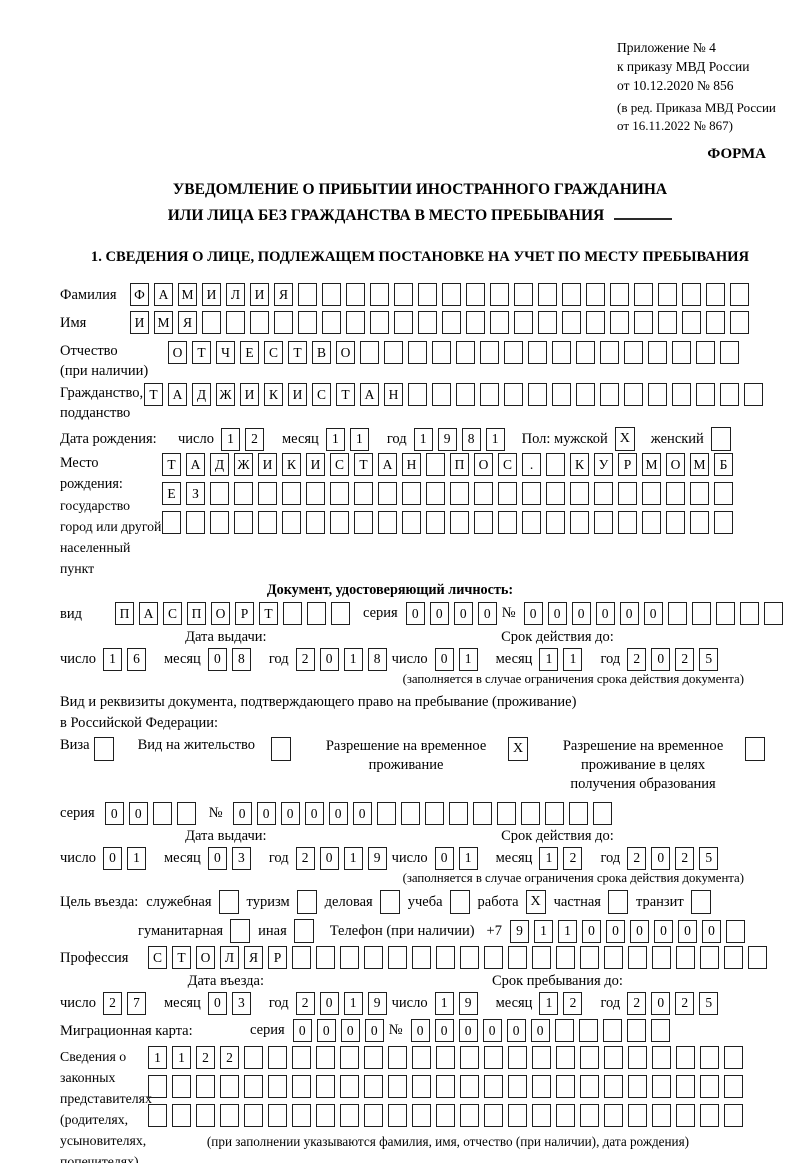 The width and height of the screenshot is (800, 1163). Describe the element at coordinates (195, 464) in the screenshot. I see `char-cell: А` at that location.